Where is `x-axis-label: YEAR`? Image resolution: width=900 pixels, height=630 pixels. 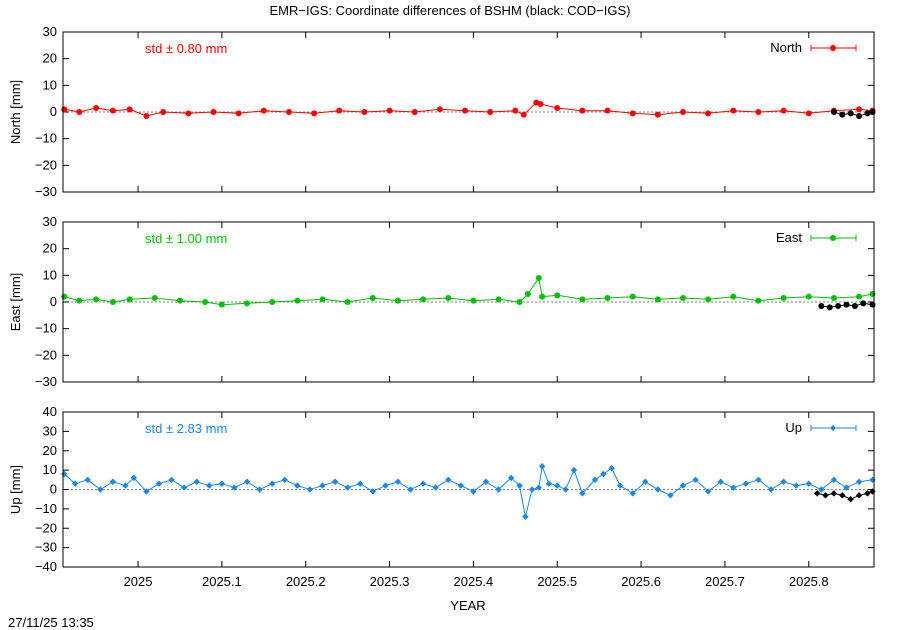
x-axis-label: YEAR is located at coordinates (467, 605).